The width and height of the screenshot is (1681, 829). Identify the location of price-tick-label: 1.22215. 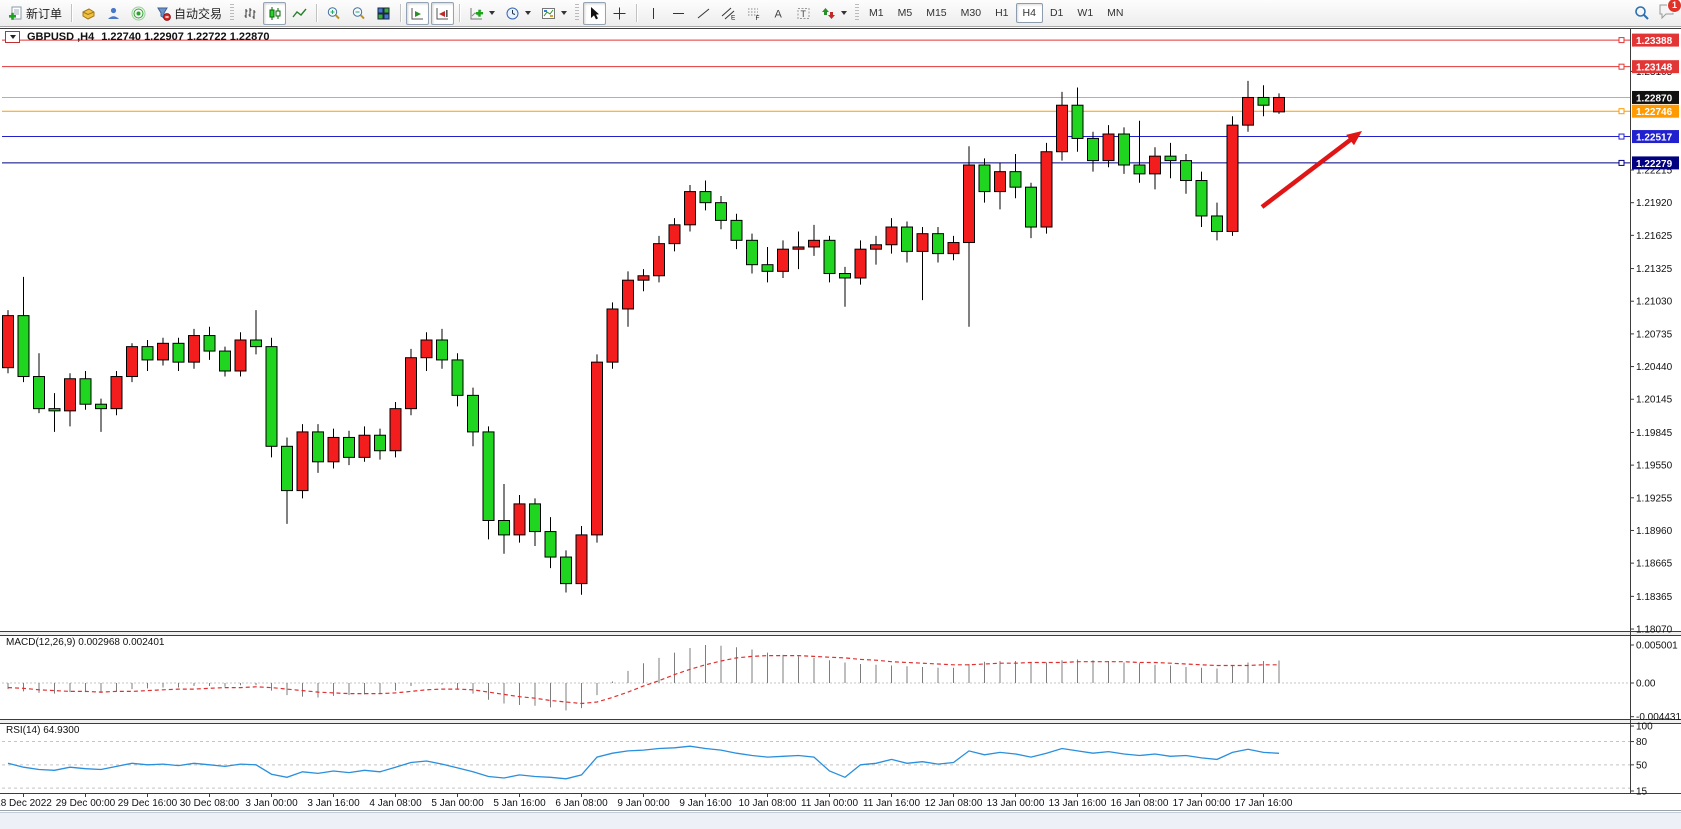
(1654, 171).